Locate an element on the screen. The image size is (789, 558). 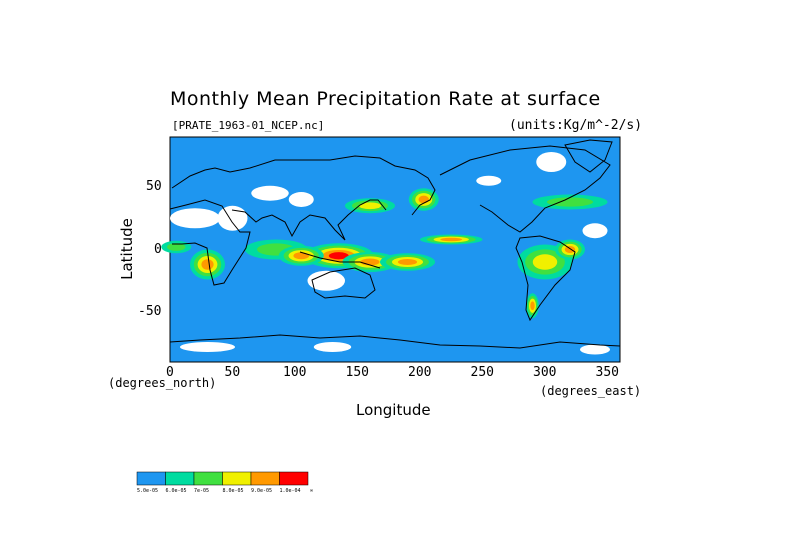
y-axis-label: Latitude is located at coordinates (126, 249).